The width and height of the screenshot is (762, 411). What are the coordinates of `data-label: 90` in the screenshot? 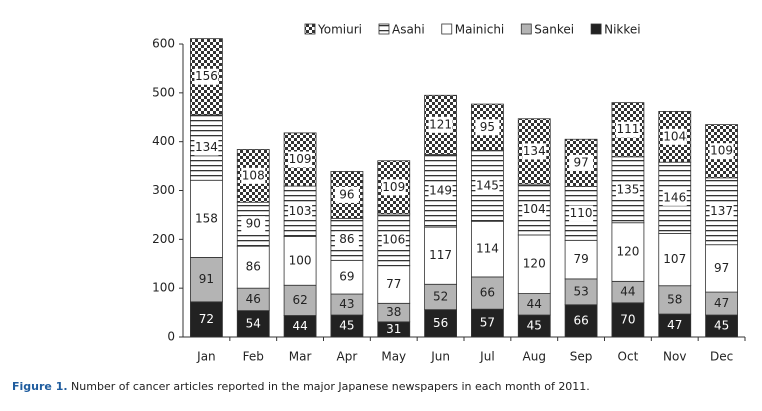 It's located at (253, 224).